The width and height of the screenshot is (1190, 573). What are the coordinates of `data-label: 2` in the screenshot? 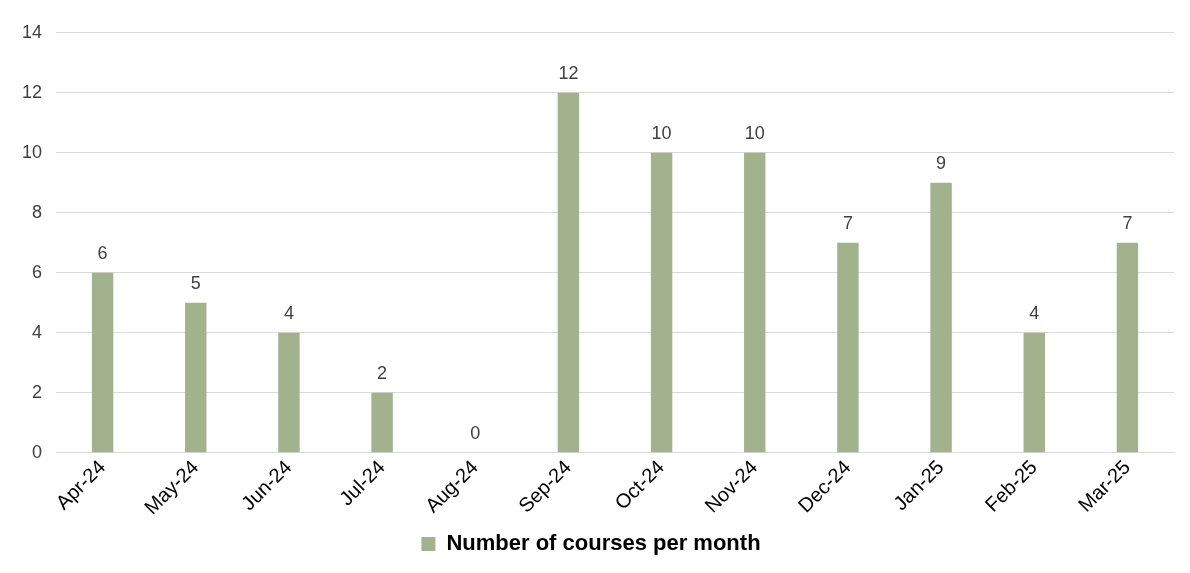 It's located at (382, 372).